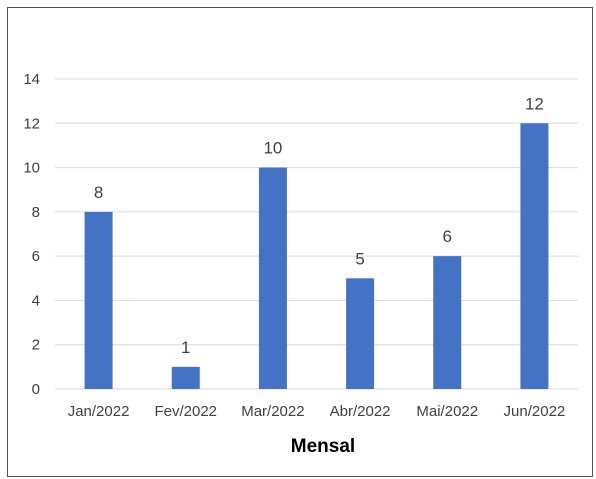  I want to click on y-tick-label: 4, so click(36, 300).